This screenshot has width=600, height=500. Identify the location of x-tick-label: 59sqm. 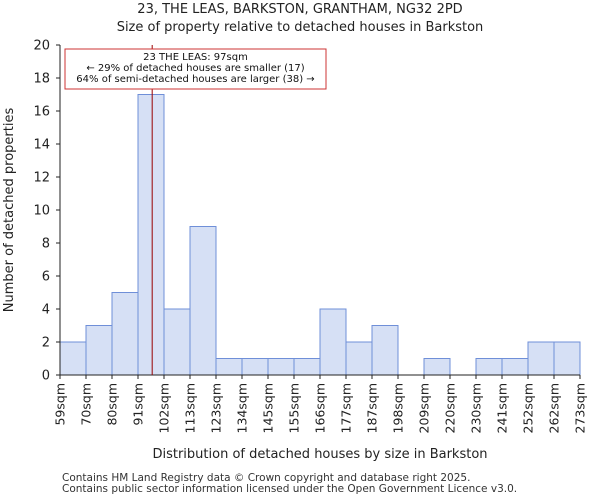
(60, 404).